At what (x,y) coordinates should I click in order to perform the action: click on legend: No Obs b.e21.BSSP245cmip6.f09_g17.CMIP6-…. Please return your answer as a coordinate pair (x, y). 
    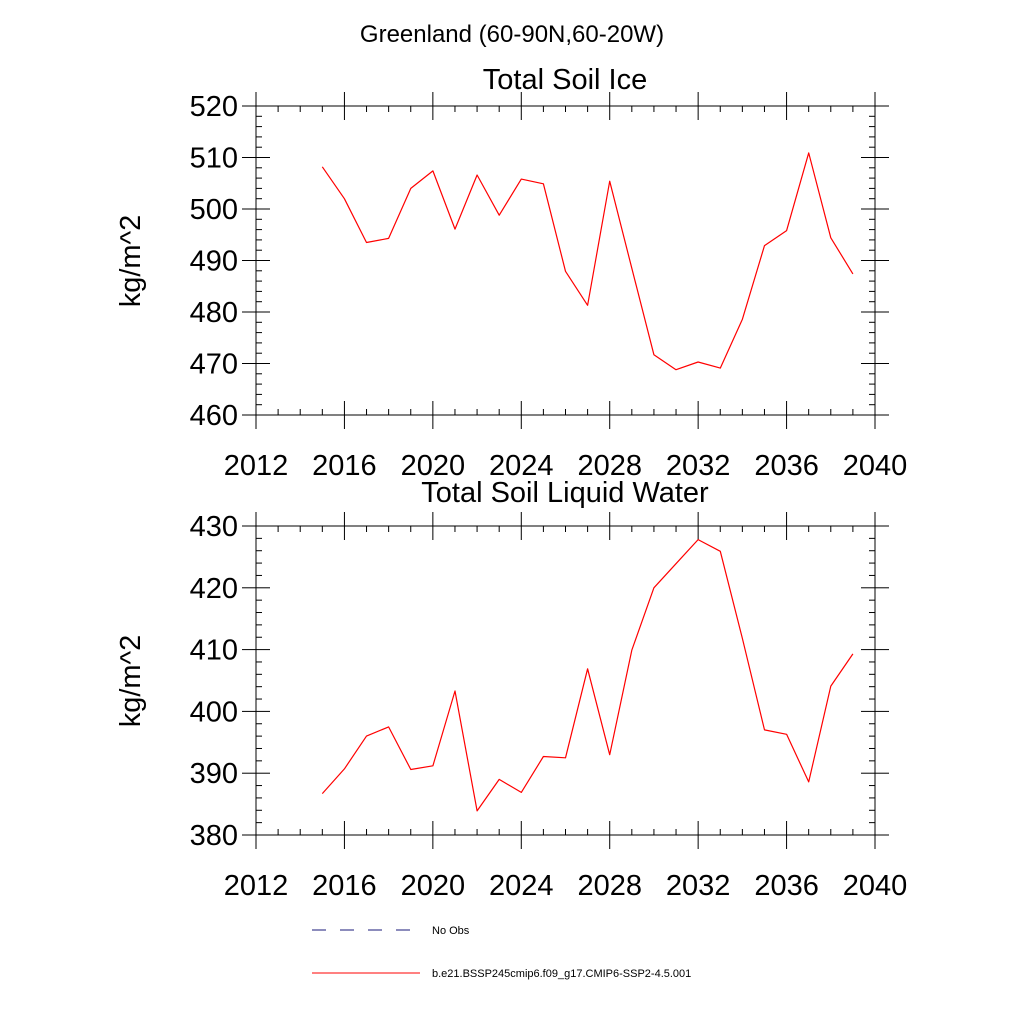
    Looking at the image, I should click on (501, 952).